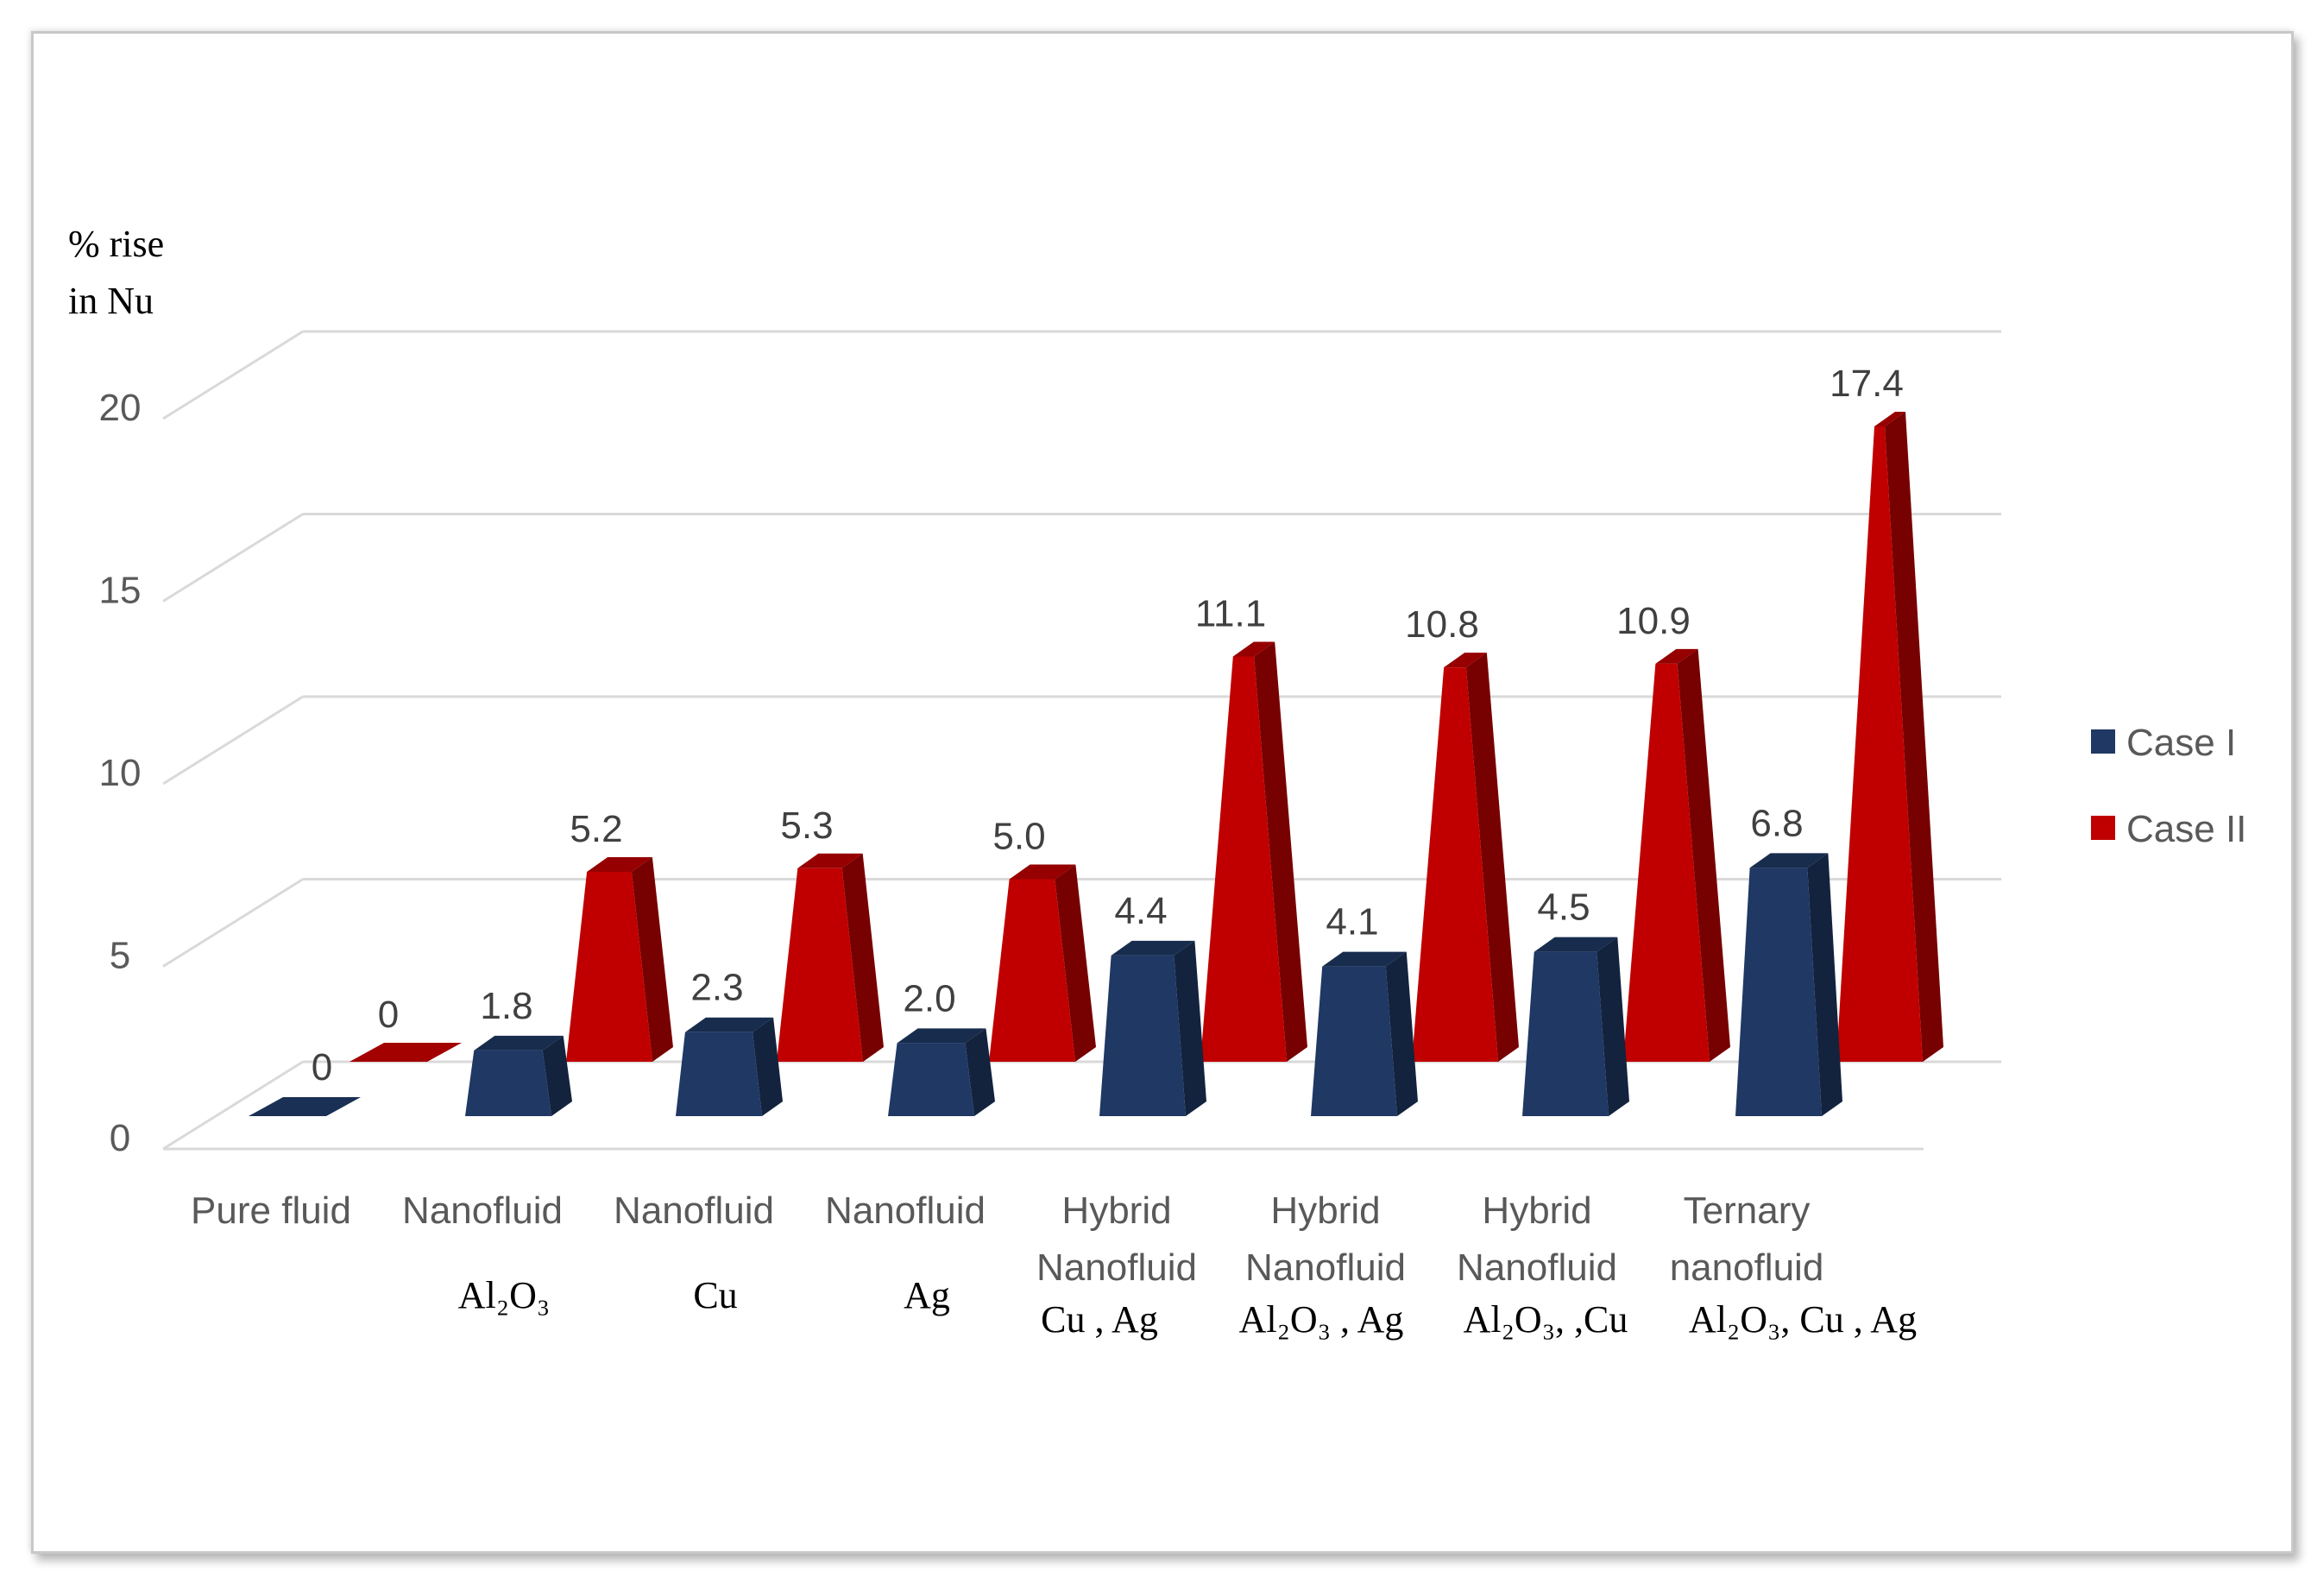 This screenshot has height=1584, width=2324. Describe the element at coordinates (322, 1067) in the screenshot. I see `value-label-case-i: 0` at that location.